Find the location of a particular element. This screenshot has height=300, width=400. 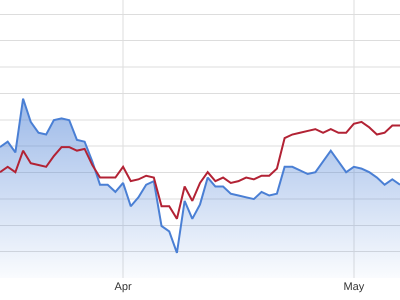

x-tick-label: May is located at coordinates (354, 287).